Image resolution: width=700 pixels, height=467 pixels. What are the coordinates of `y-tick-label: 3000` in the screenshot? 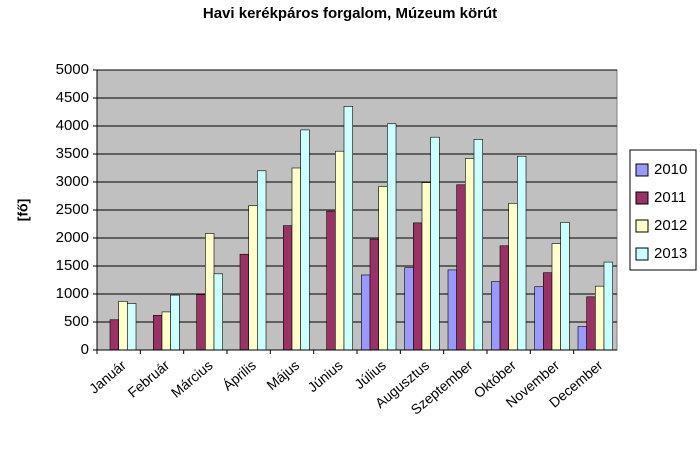 It's located at (72, 181).